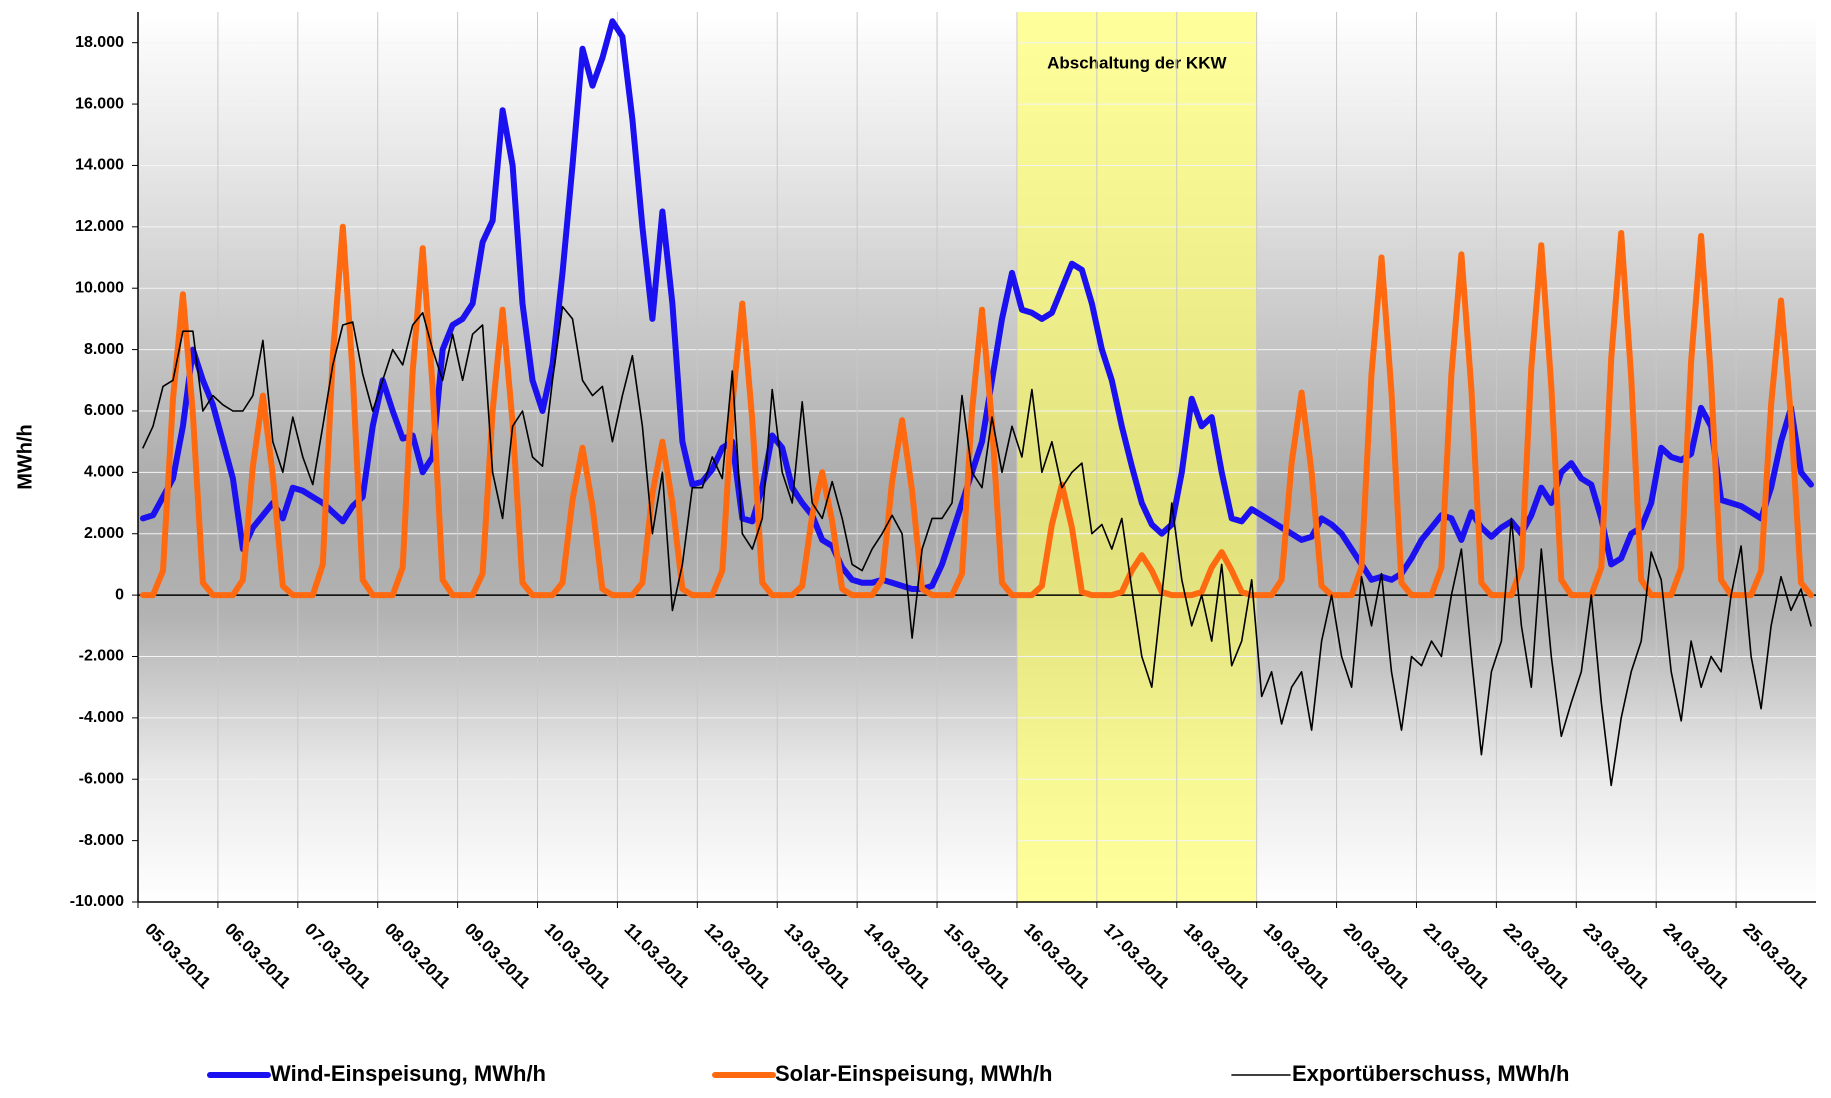 This screenshot has height=1098, width=1831. What do you see at coordinates (104, 472) in the screenshot?
I see `y-tick-label: 4.000` at bounding box center [104, 472].